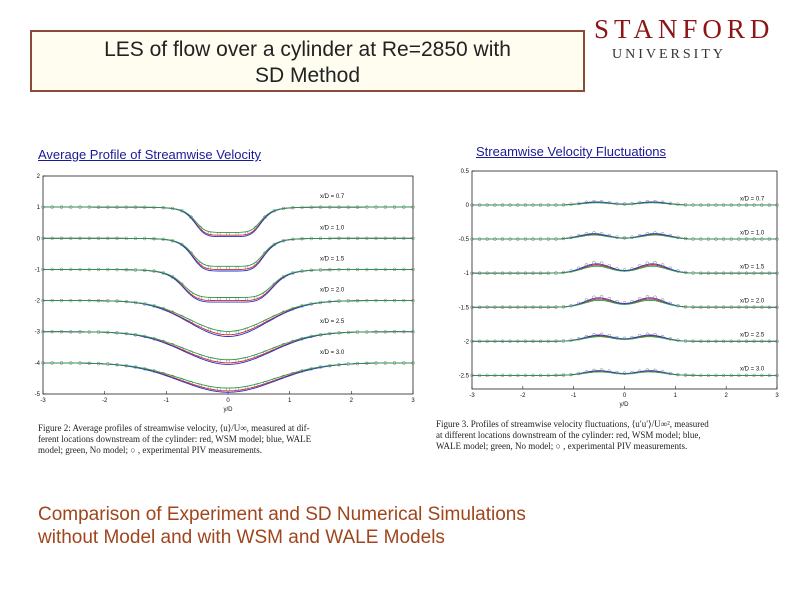 The width and height of the screenshot is (794, 595). I want to click on x-tick-label: 3, so click(777, 396).